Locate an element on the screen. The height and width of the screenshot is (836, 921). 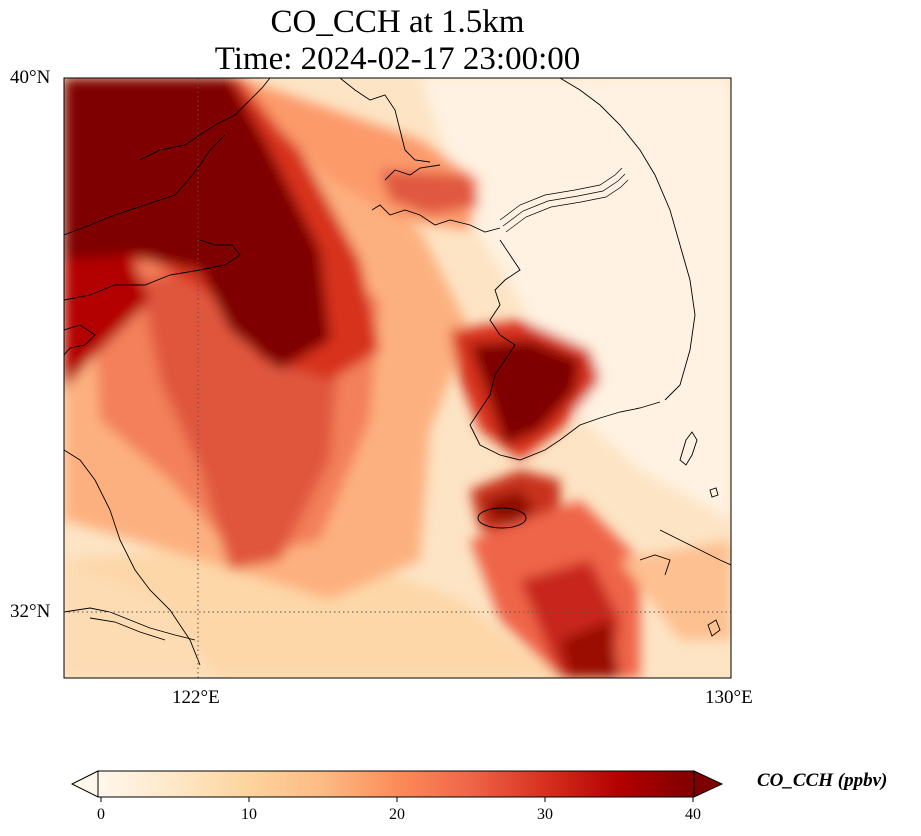
colorbar-tick-10: 10 is located at coordinates (249, 814).